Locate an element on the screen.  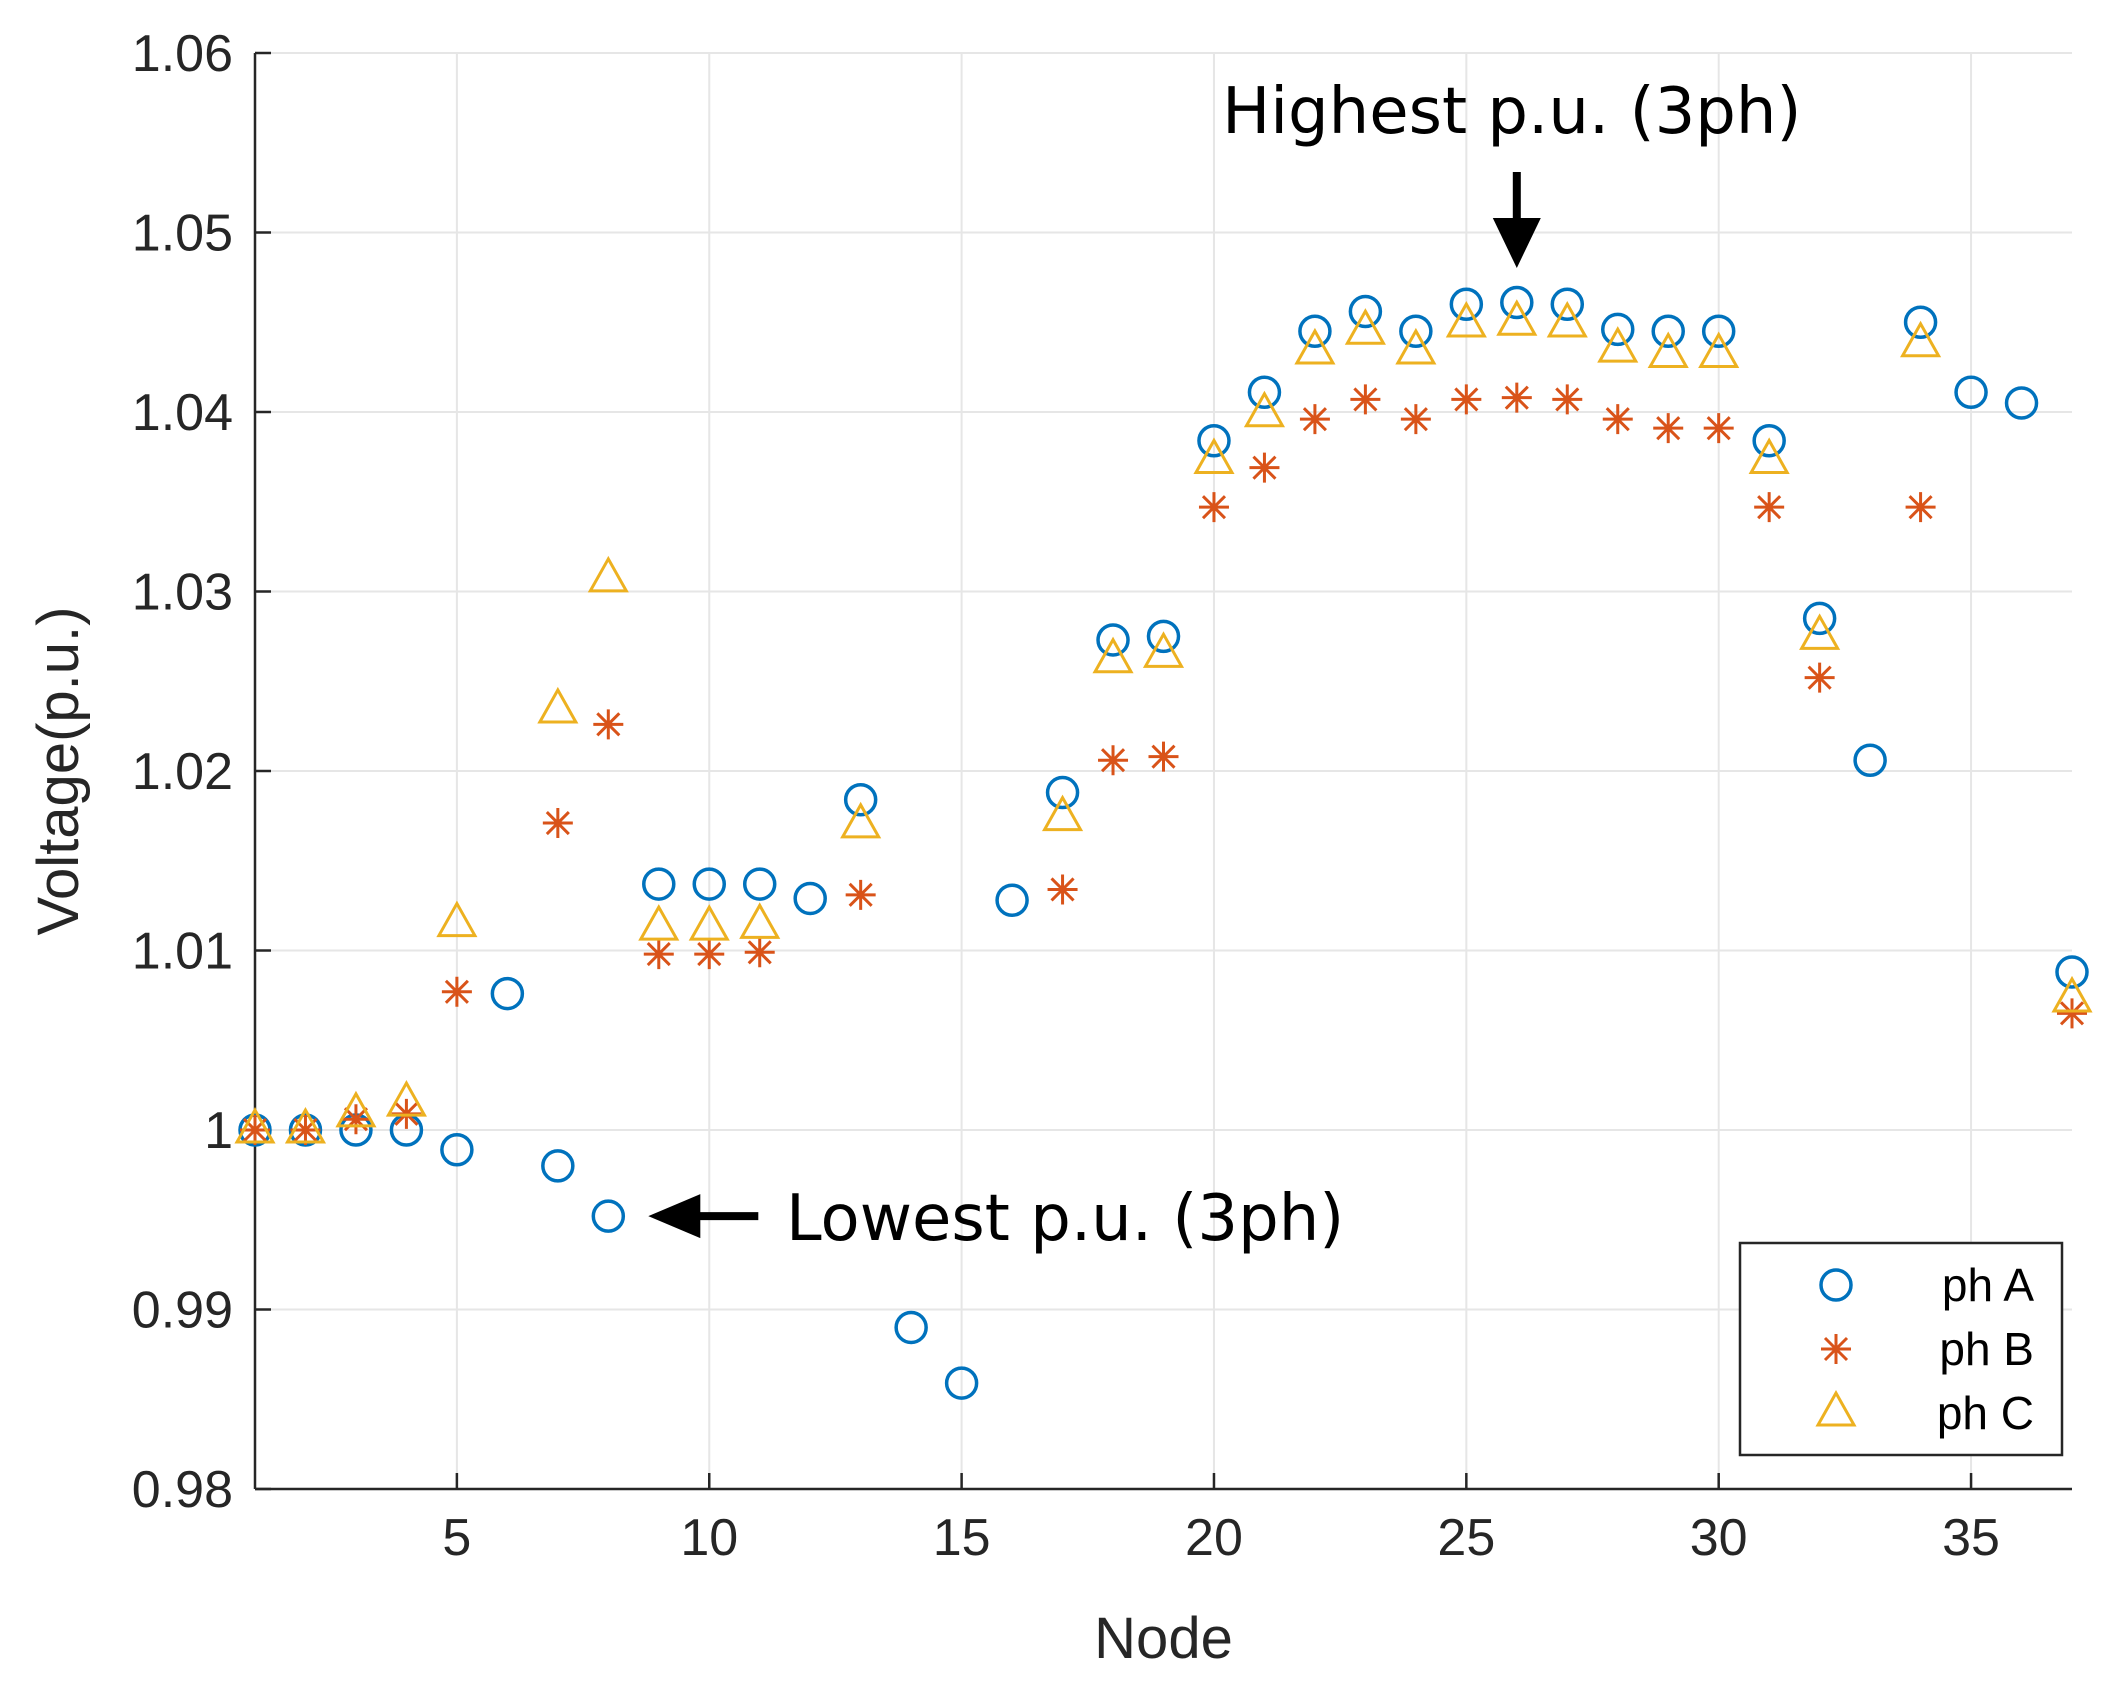
x-axis-title: Node is located at coordinates (1163, 1638).